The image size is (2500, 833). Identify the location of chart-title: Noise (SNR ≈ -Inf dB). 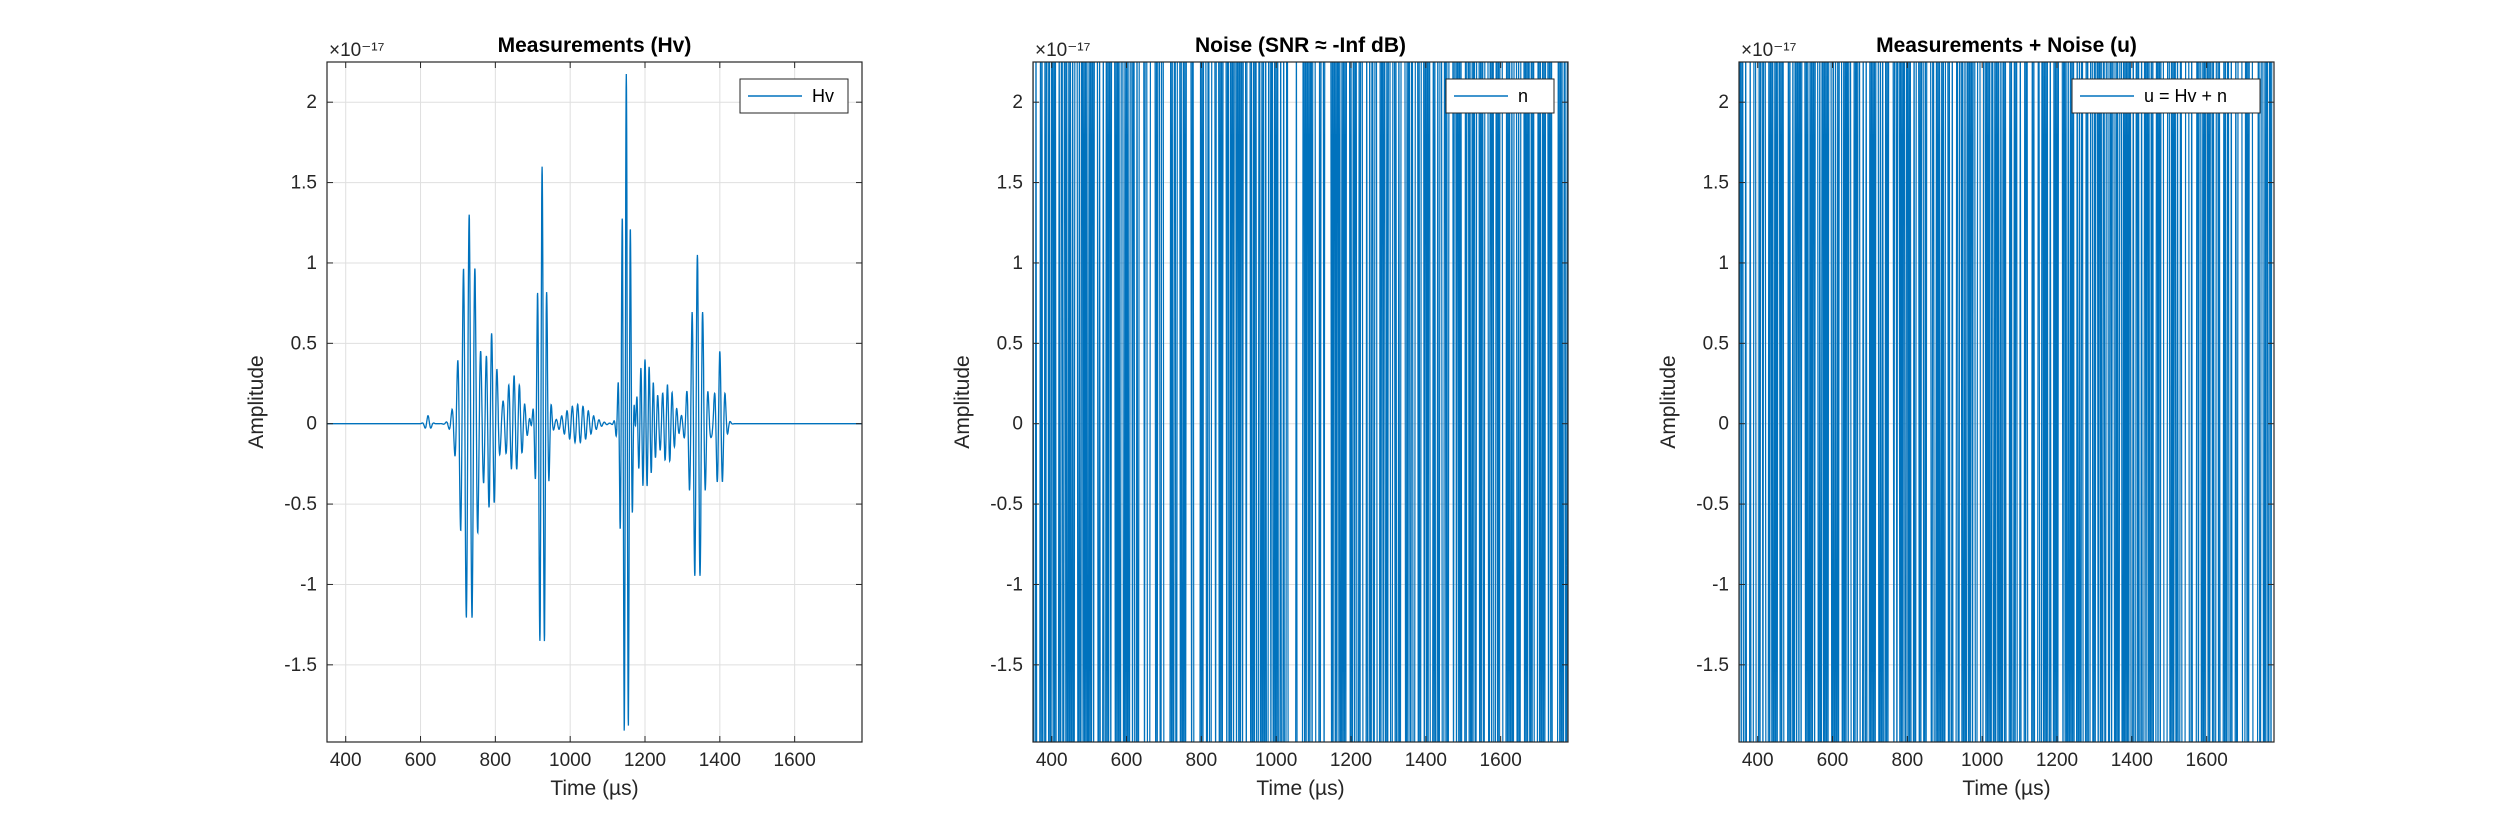
(1300, 45).